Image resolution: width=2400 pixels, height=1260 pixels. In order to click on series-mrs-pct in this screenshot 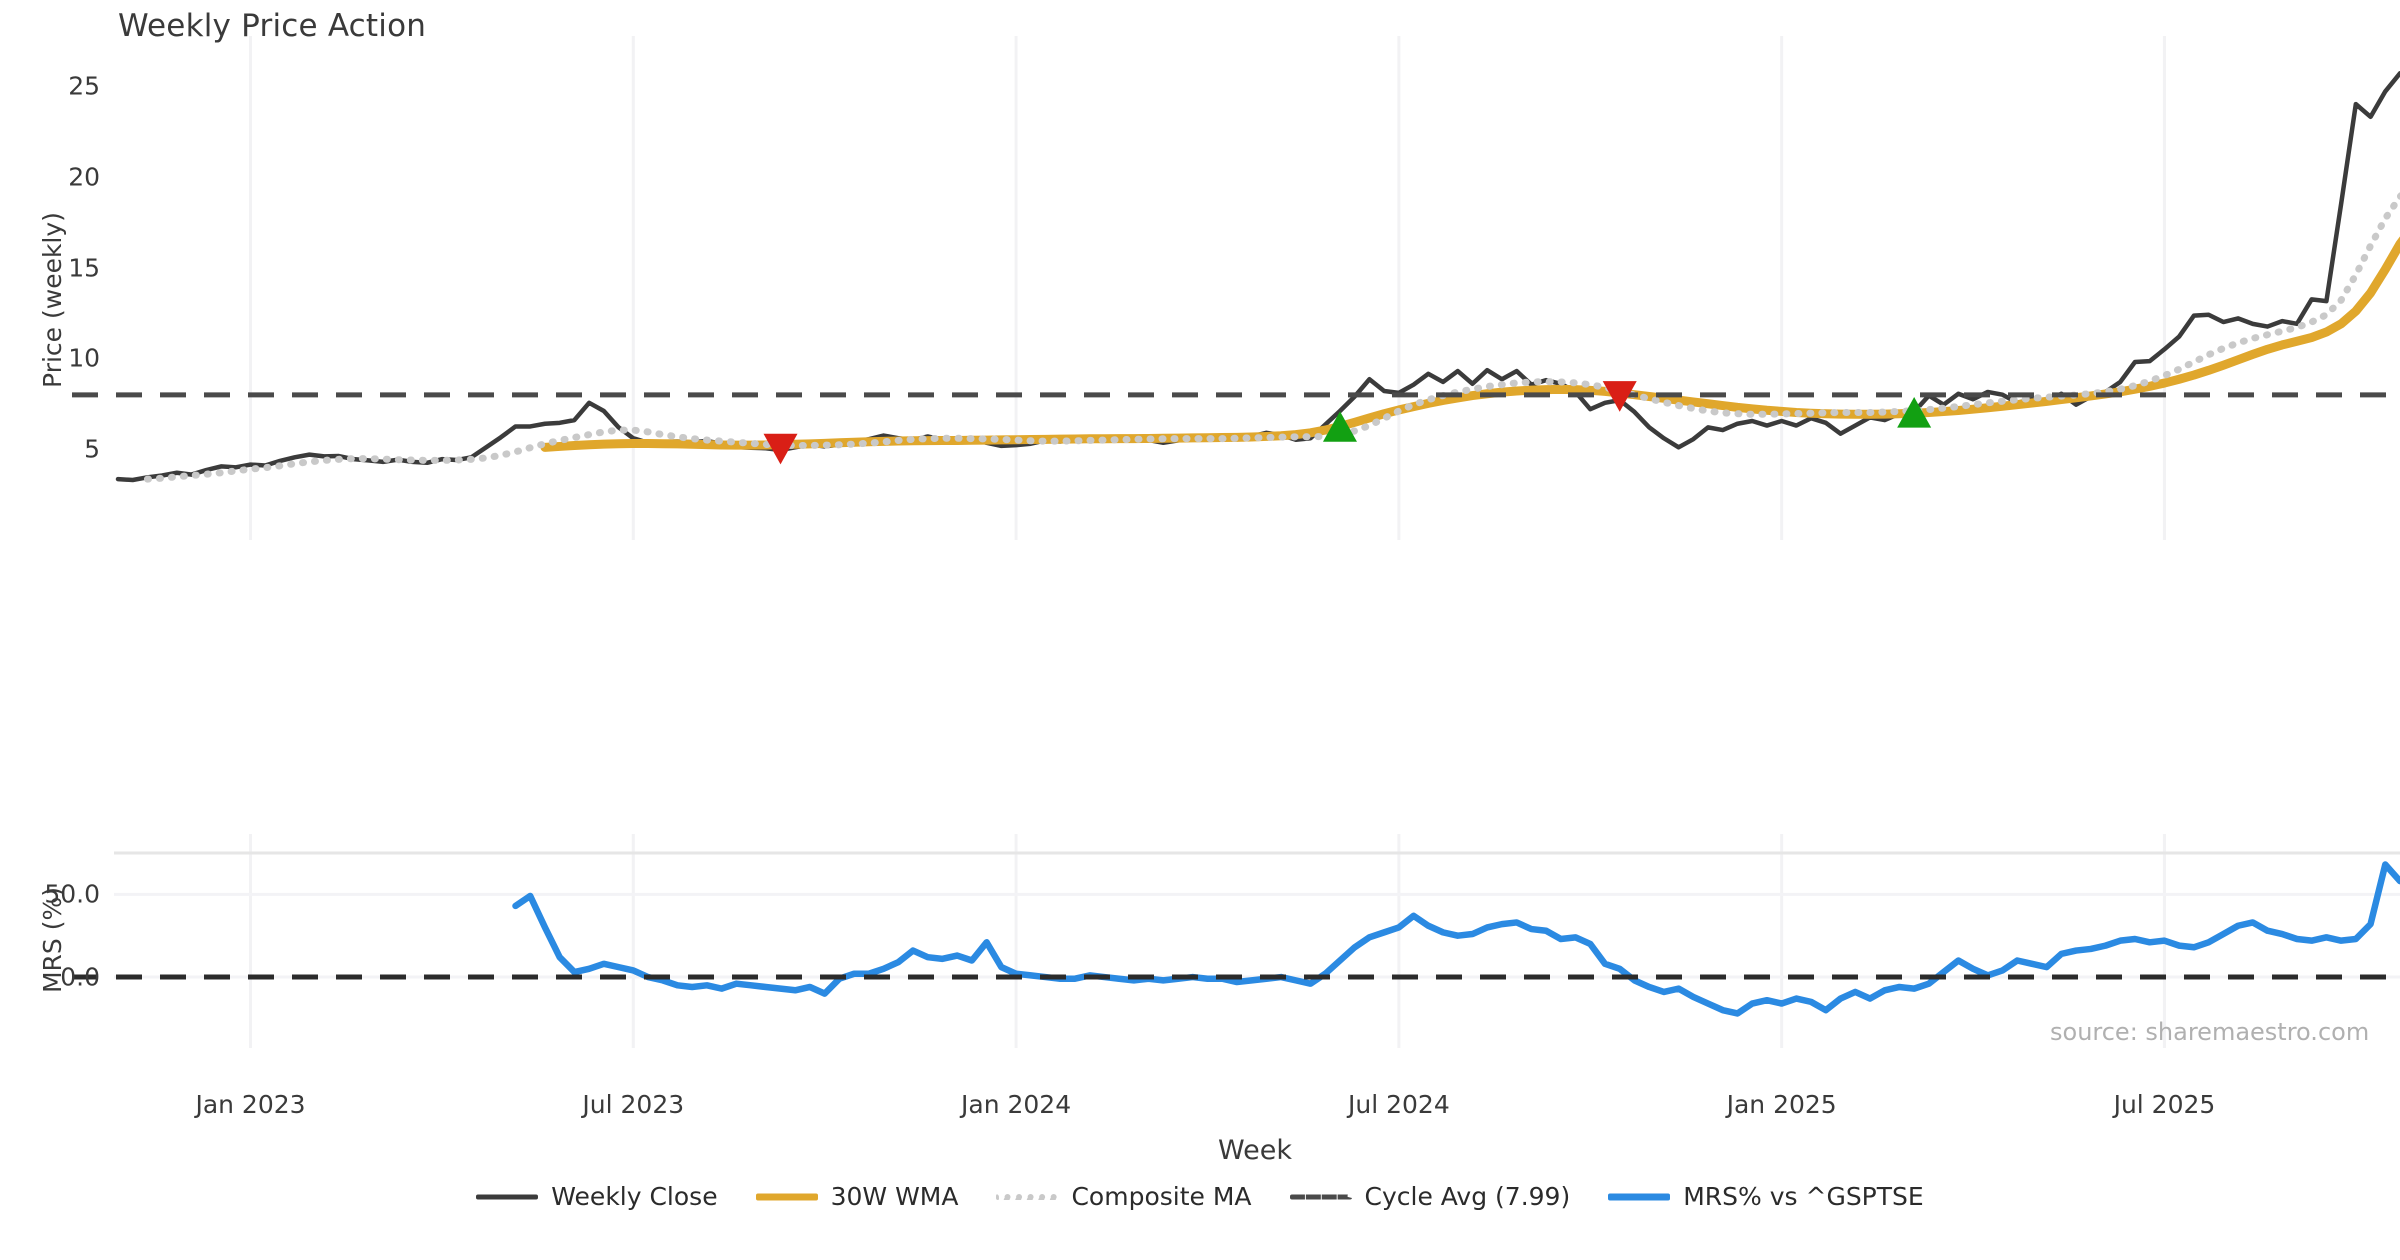, I will do `click(1456, 939)`.